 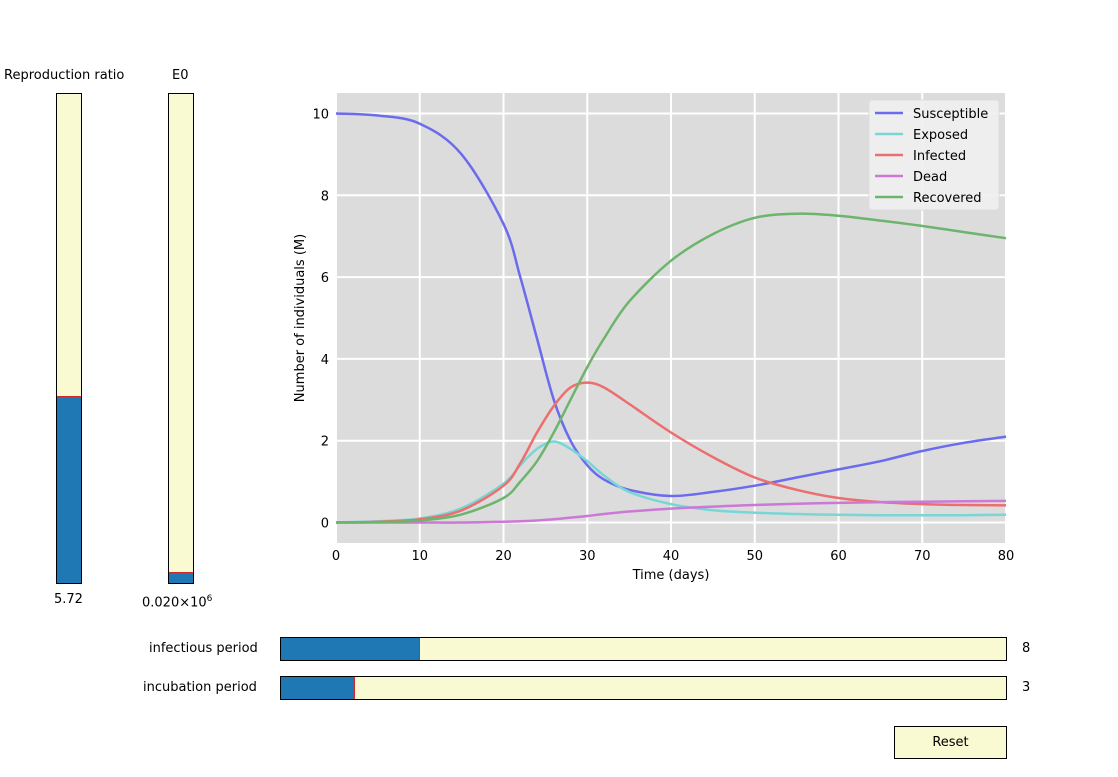 What do you see at coordinates (300, 318) in the screenshot?
I see `y-axis-label: Number of individuals (M)` at bounding box center [300, 318].